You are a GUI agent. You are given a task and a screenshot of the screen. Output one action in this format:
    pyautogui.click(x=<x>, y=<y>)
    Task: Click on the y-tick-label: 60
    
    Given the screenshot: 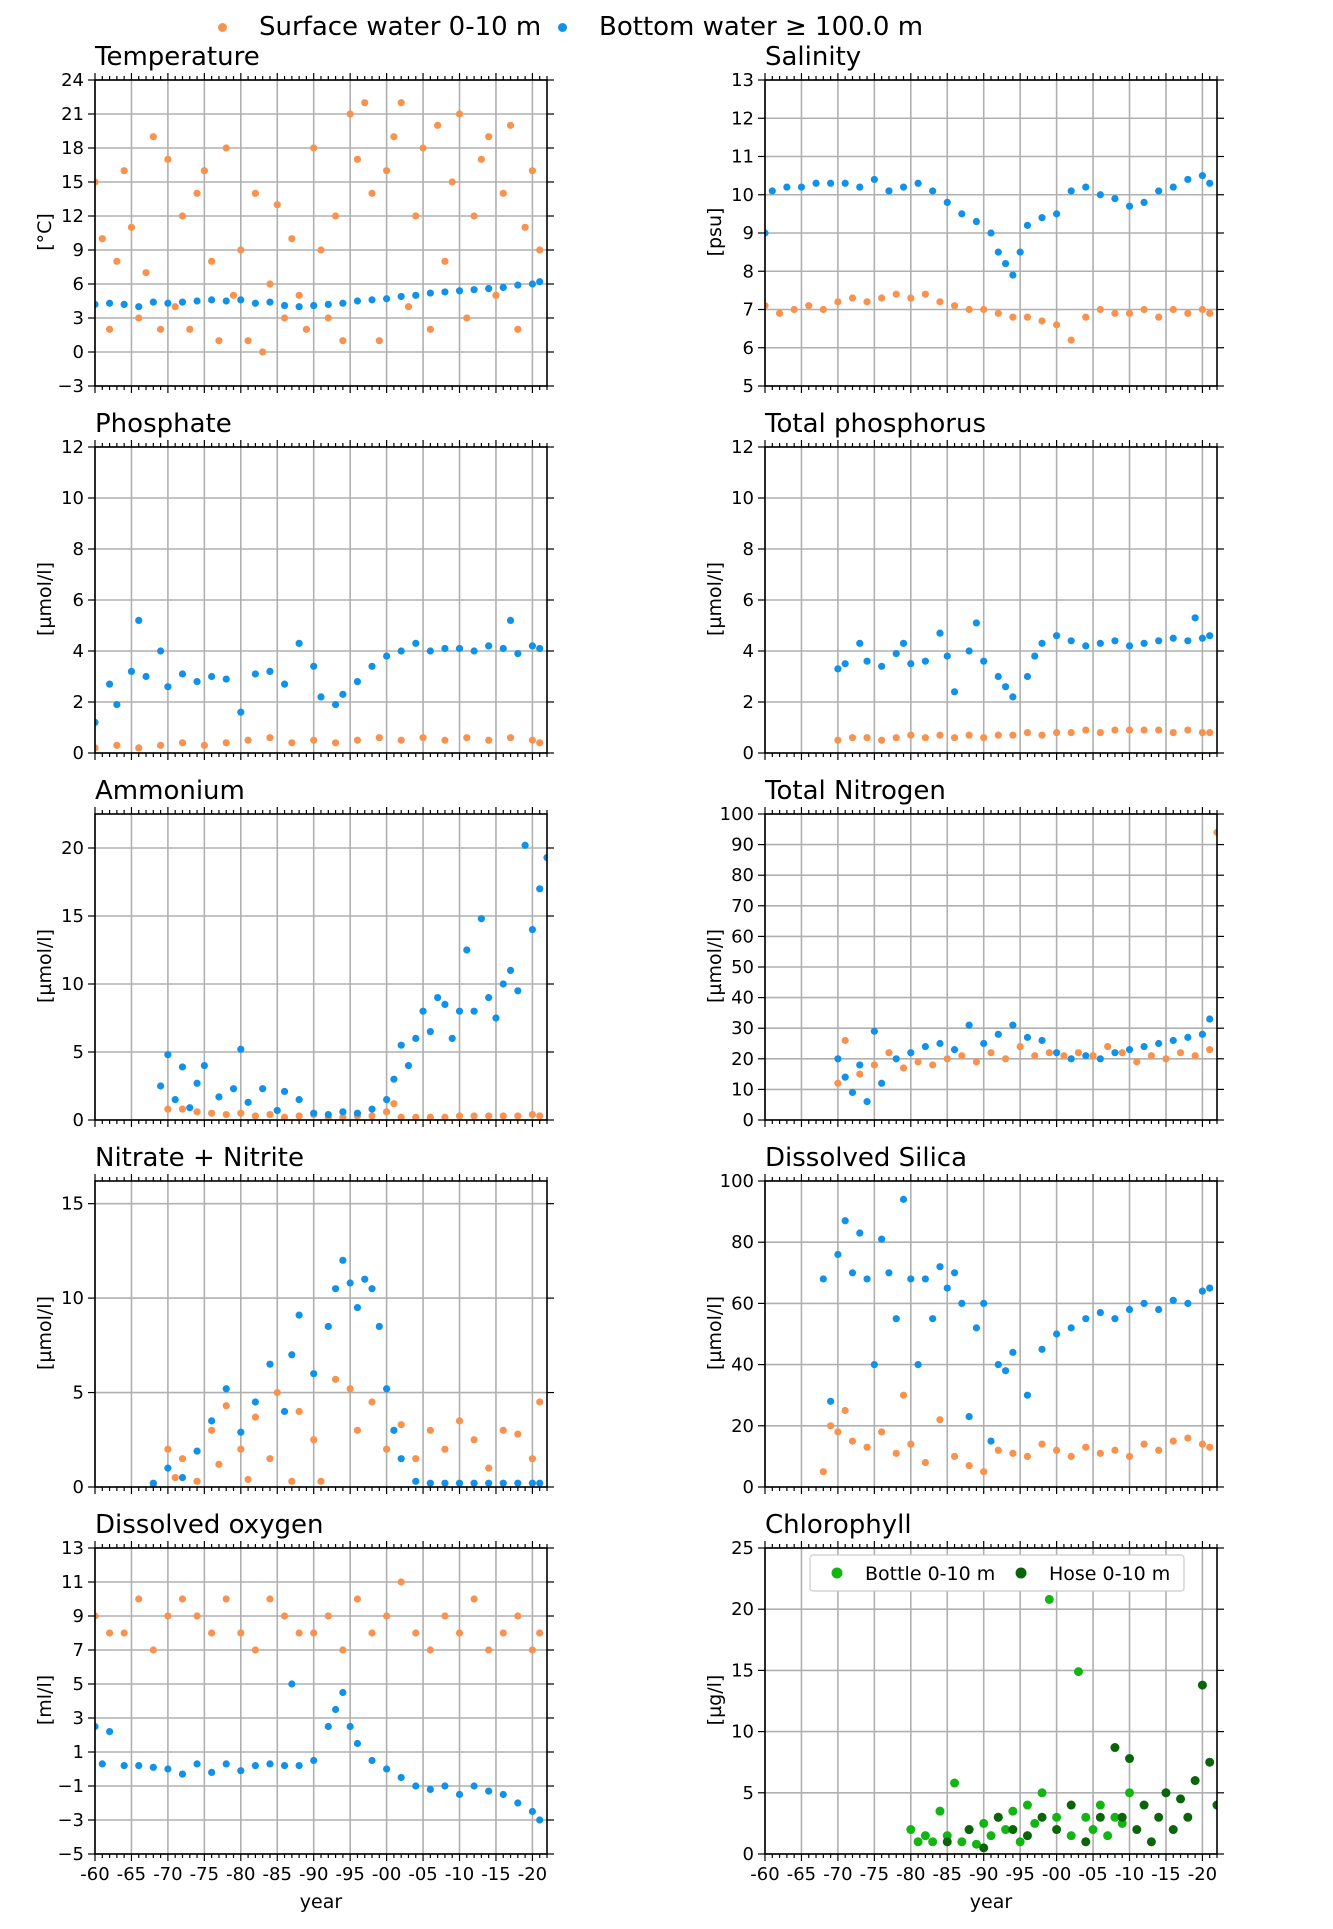 What is the action you would take?
    pyautogui.click(x=742, y=1303)
    